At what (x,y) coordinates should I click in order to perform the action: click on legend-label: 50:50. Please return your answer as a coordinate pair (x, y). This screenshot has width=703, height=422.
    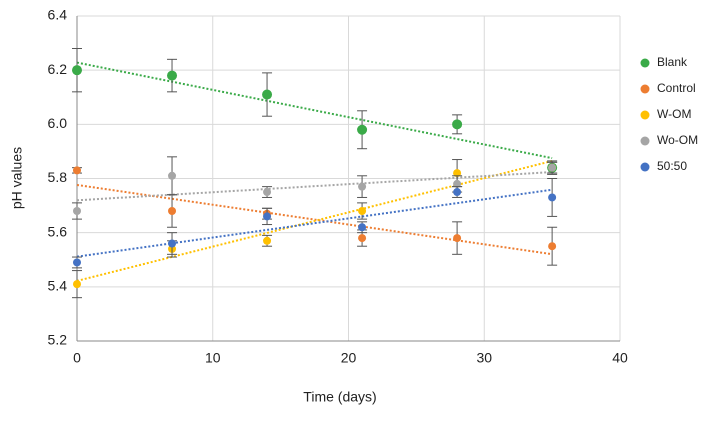
    Looking at the image, I should click on (672, 166).